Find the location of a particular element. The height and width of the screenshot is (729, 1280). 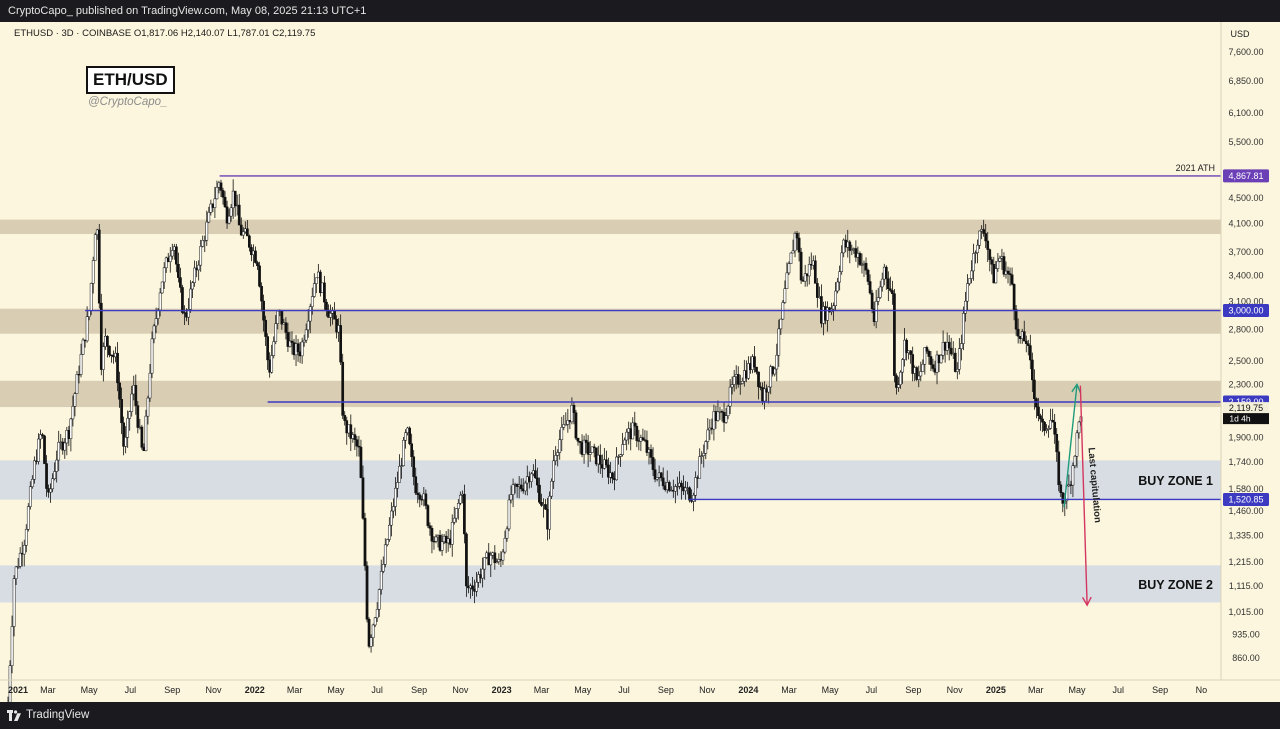

price-tick-label: 1,335.00 is located at coordinates (1245, 536).